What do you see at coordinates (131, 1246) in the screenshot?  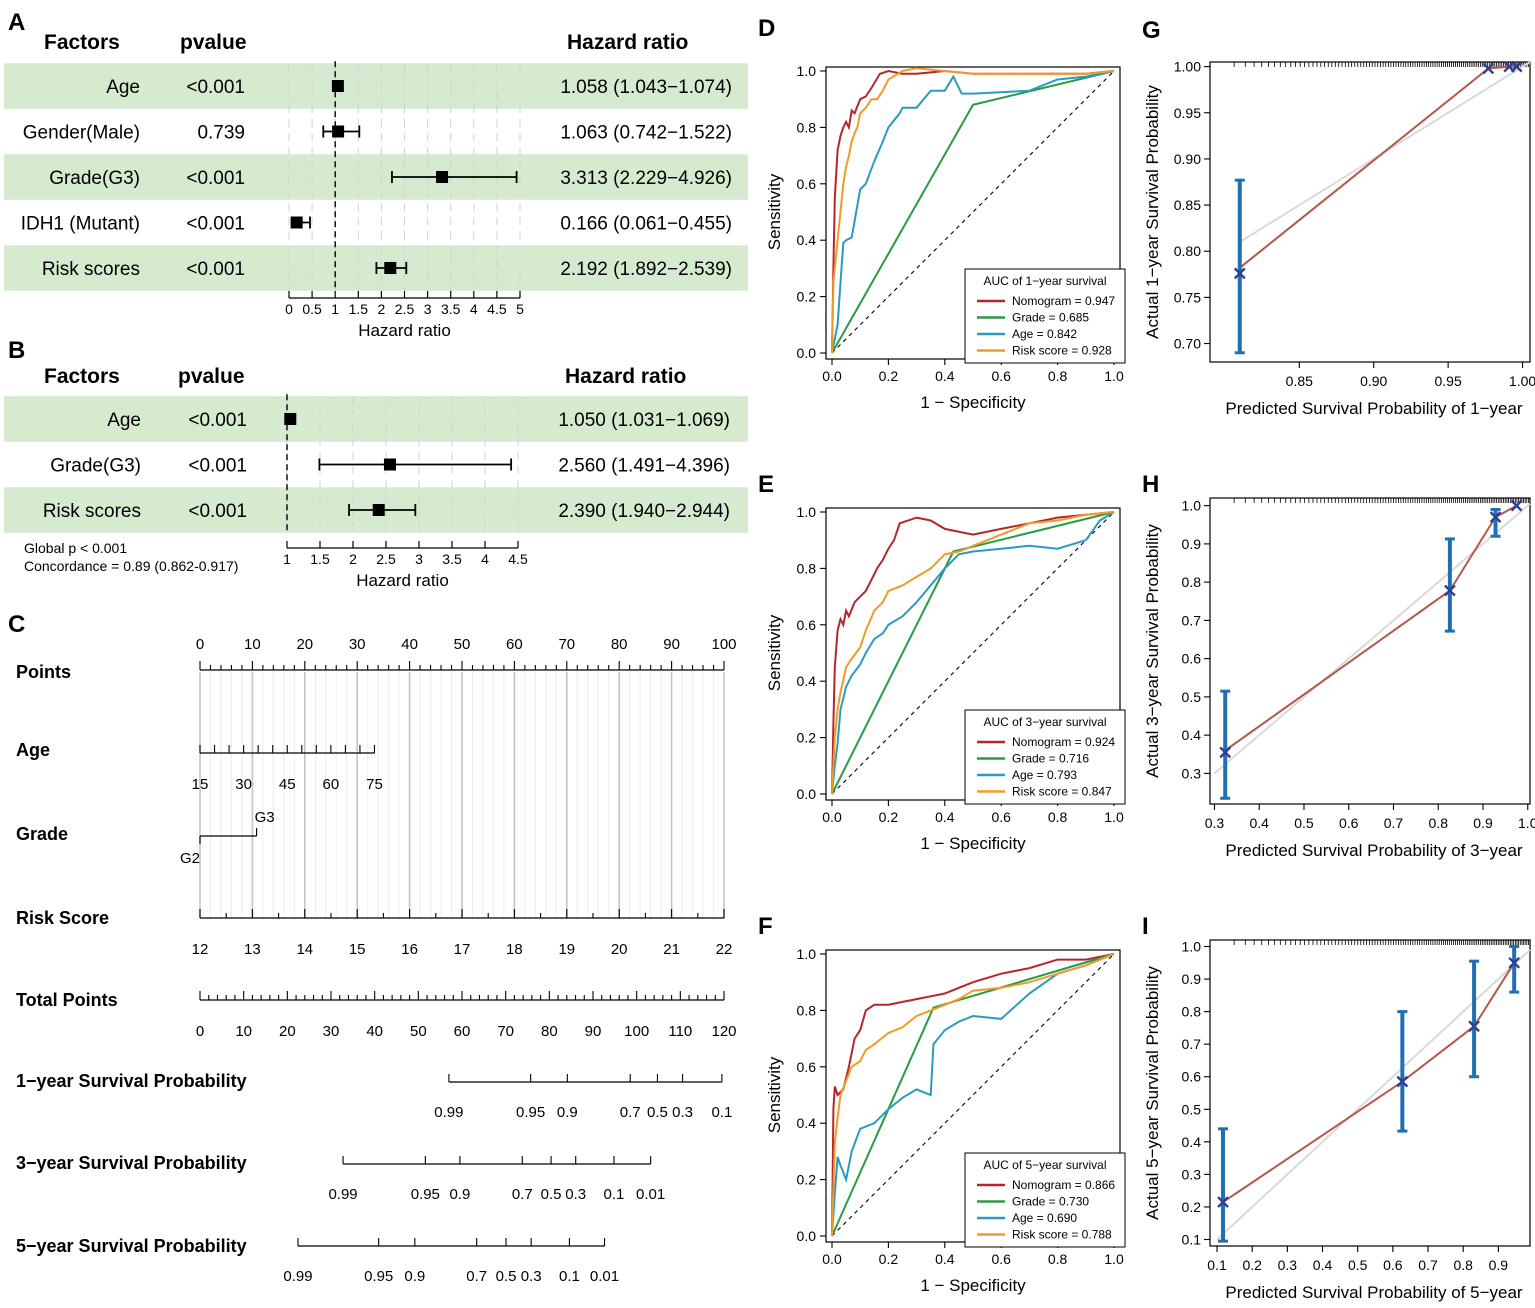 I see `nomogram-row-label: 5−year Survival Probability` at bounding box center [131, 1246].